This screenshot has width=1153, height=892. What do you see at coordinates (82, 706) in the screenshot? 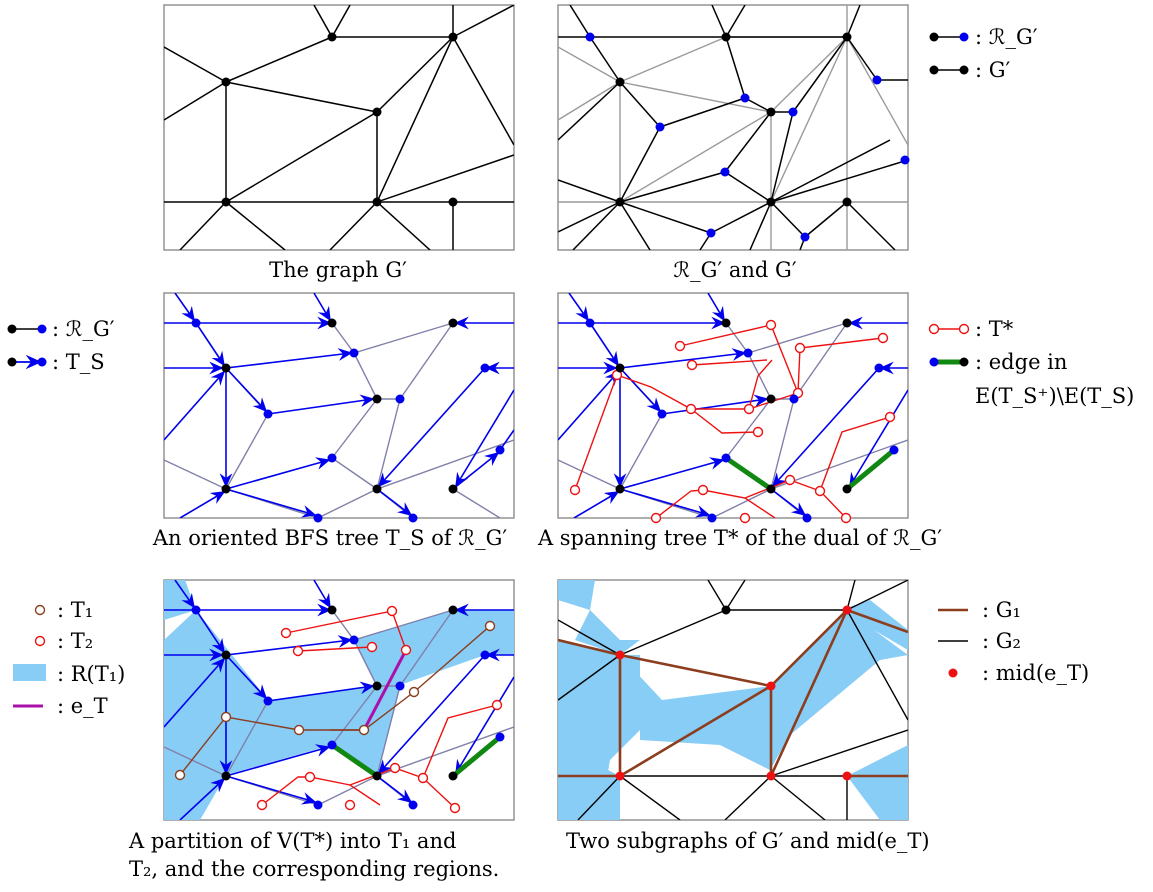
I see `legend-et-label: : e_T` at bounding box center [82, 706].